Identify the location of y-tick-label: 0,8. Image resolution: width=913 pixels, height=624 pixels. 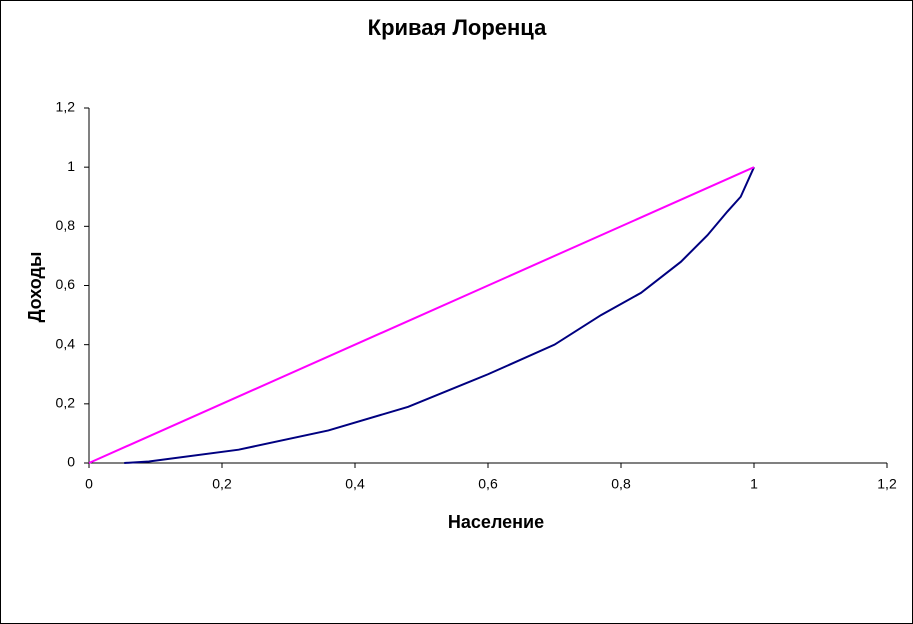
(66, 225).